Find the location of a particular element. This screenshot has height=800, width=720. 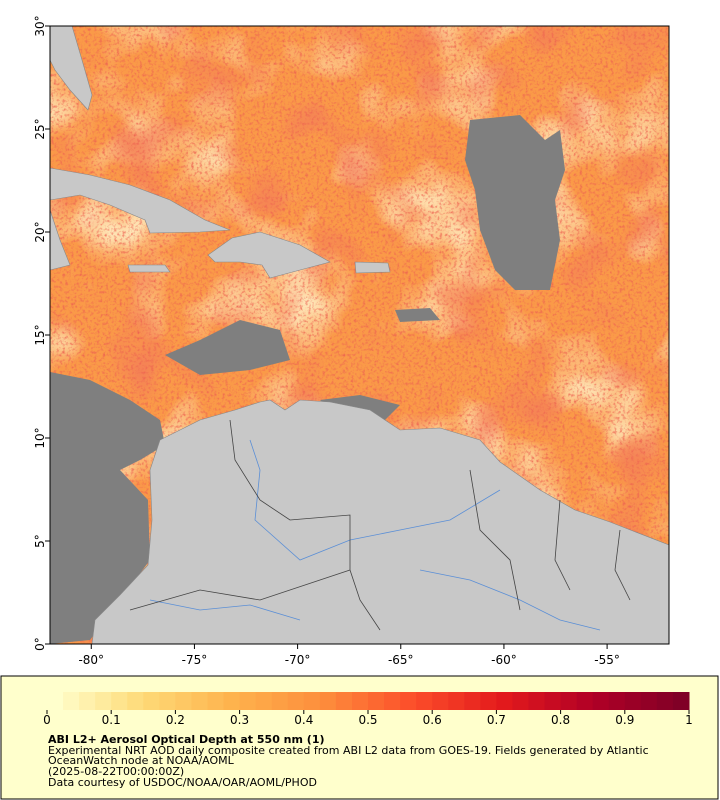

colorbar-tick-label: 1 is located at coordinates (689, 720).